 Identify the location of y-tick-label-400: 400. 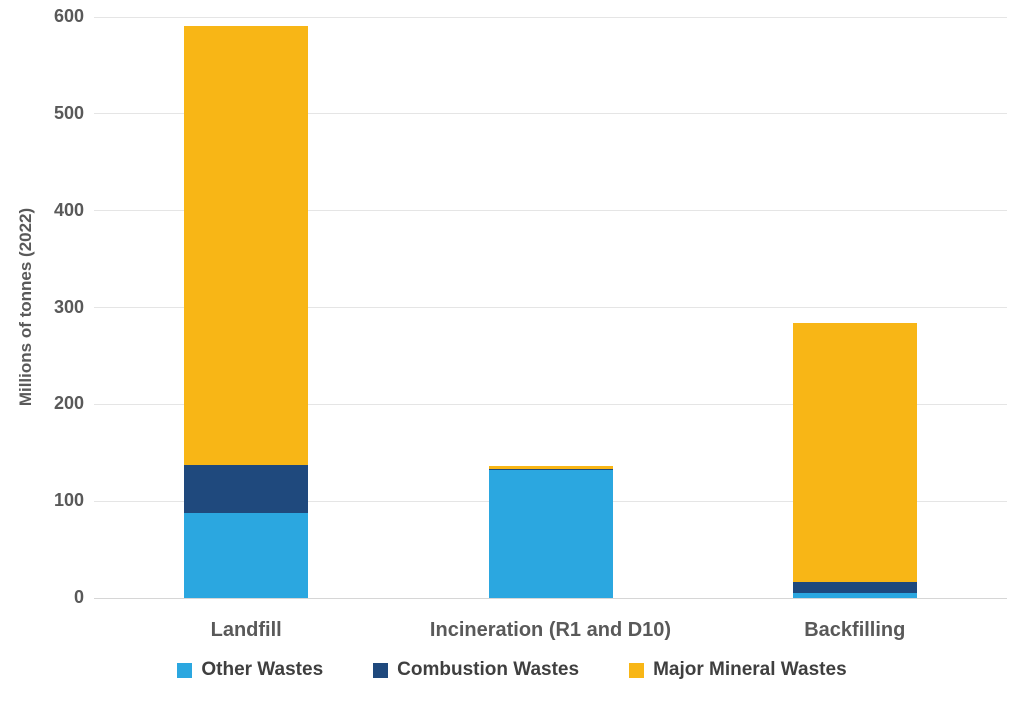
(68, 209).